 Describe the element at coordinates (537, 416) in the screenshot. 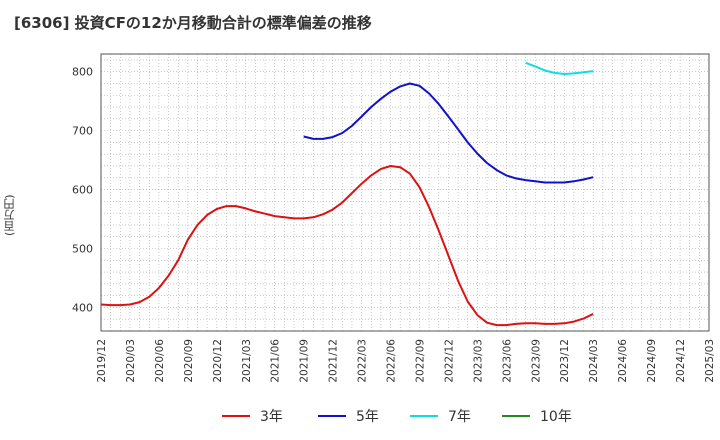

I see `legend-item: 10年` at that location.